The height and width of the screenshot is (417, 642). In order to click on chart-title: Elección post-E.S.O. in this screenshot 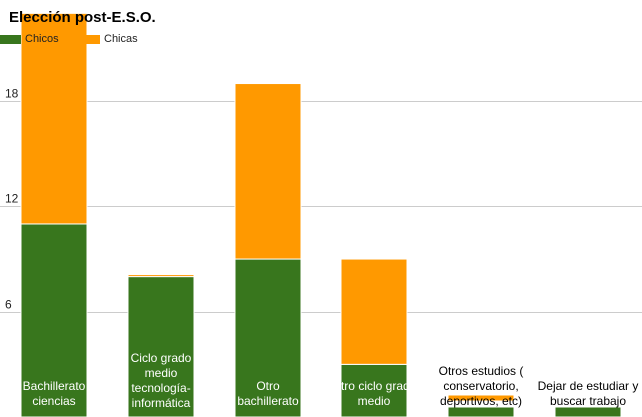, I will do `click(82, 17)`.